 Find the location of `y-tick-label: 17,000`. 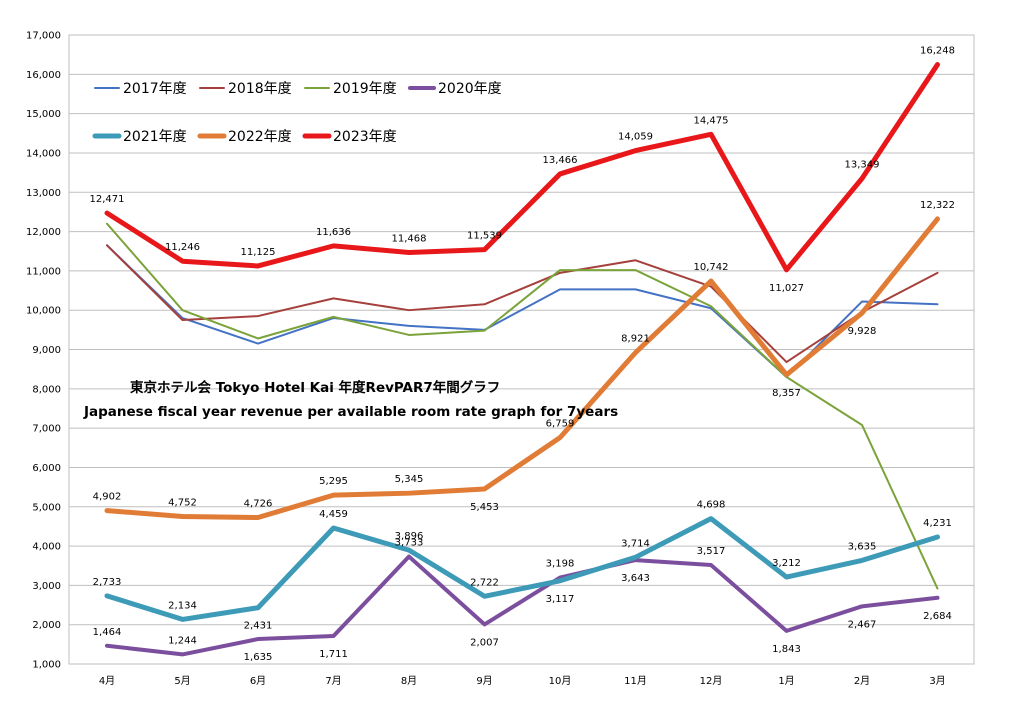

y-tick-label: 17,000 is located at coordinates (43, 36).